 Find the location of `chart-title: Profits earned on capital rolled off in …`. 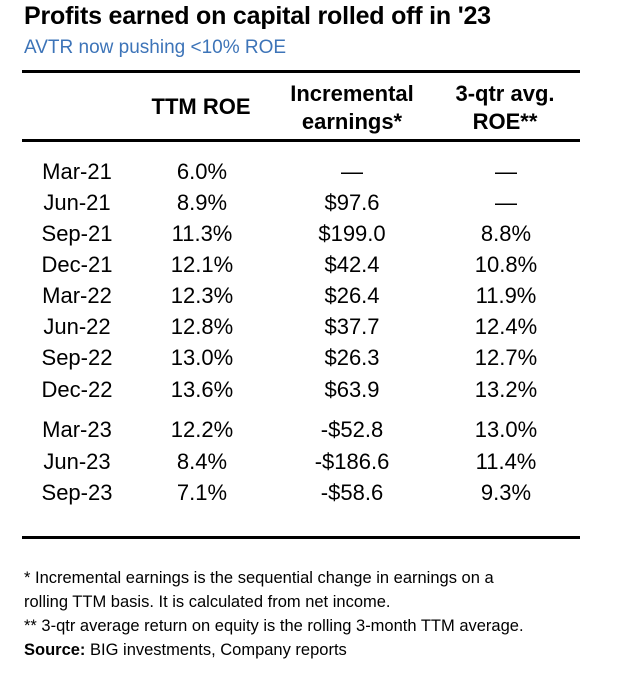

chart-title: Profits earned on capital rolled off in … is located at coordinates (257, 16).